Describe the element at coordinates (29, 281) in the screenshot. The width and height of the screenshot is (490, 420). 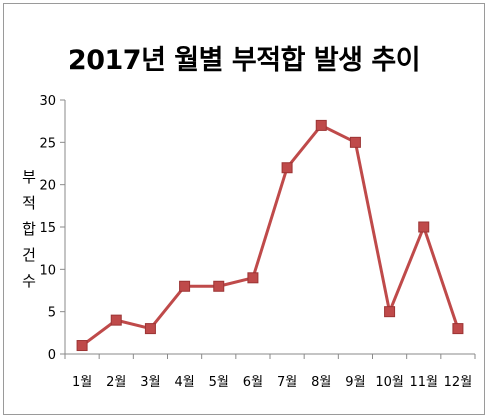
I see `y-axis-label-char: 수` at that location.